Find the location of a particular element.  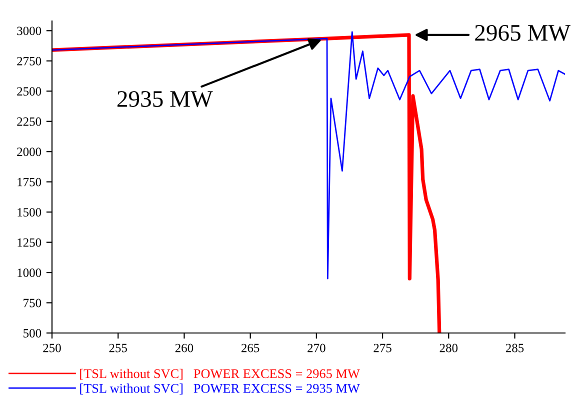

y-tick-label: 1000 is located at coordinates (30, 272).